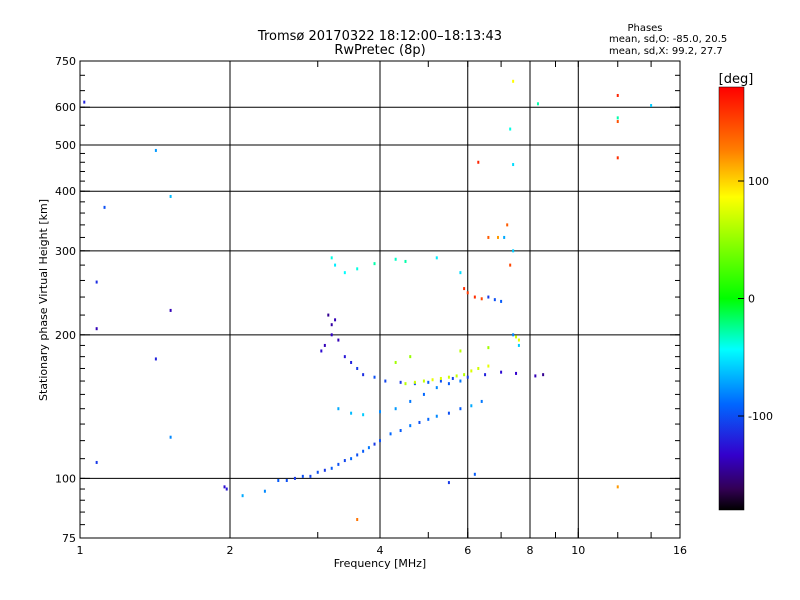 Image resolution: width=800 pixels, height=600 pixels. What do you see at coordinates (65, 191) in the screenshot?
I see `y-tick-label: 400` at bounding box center [65, 191].